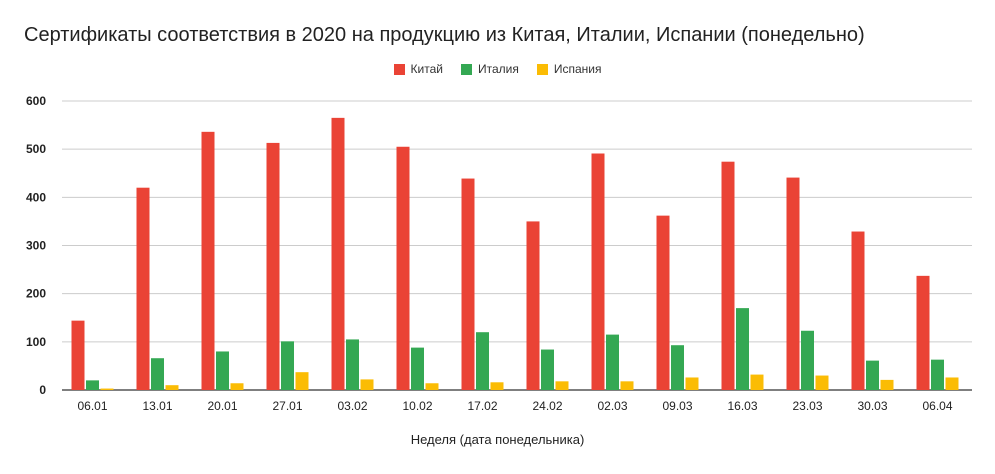 The image size is (995, 474). Describe the element at coordinates (287, 406) in the screenshot. I see `x-tick-label: 27.01` at that location.